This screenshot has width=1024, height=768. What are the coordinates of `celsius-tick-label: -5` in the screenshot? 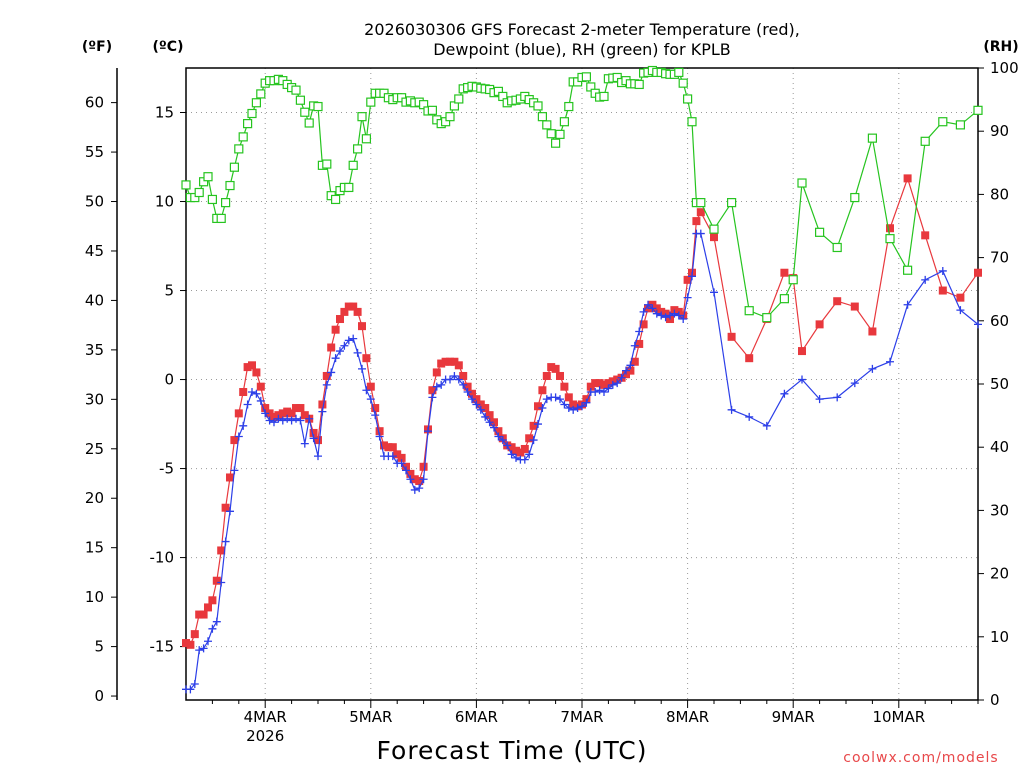 It's located at (166, 469).